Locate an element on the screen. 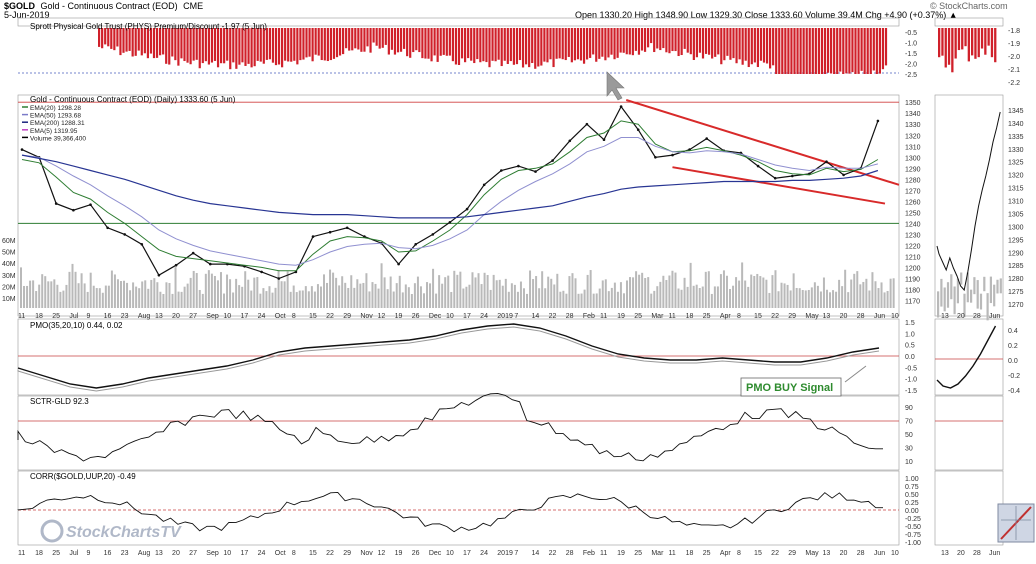  x-axis-label: 26 is located at coordinates (416, 553).